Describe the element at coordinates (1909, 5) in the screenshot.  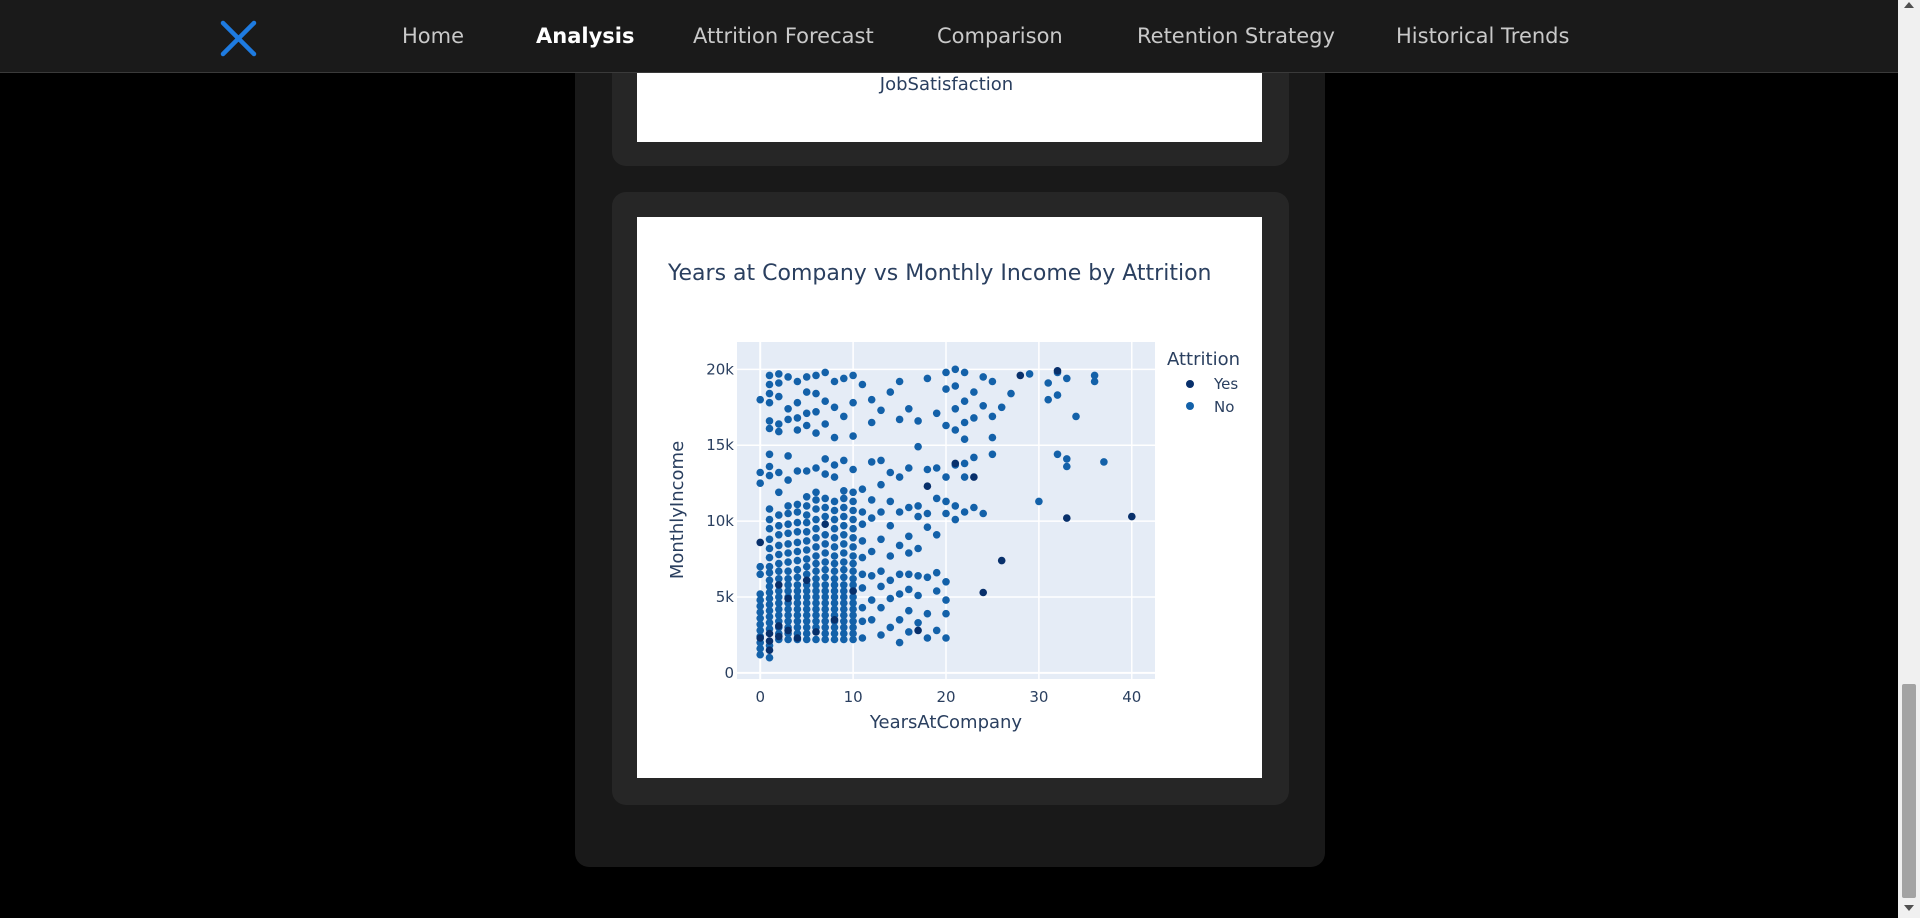
I see `scroll-up-arrow-icon` at that location.